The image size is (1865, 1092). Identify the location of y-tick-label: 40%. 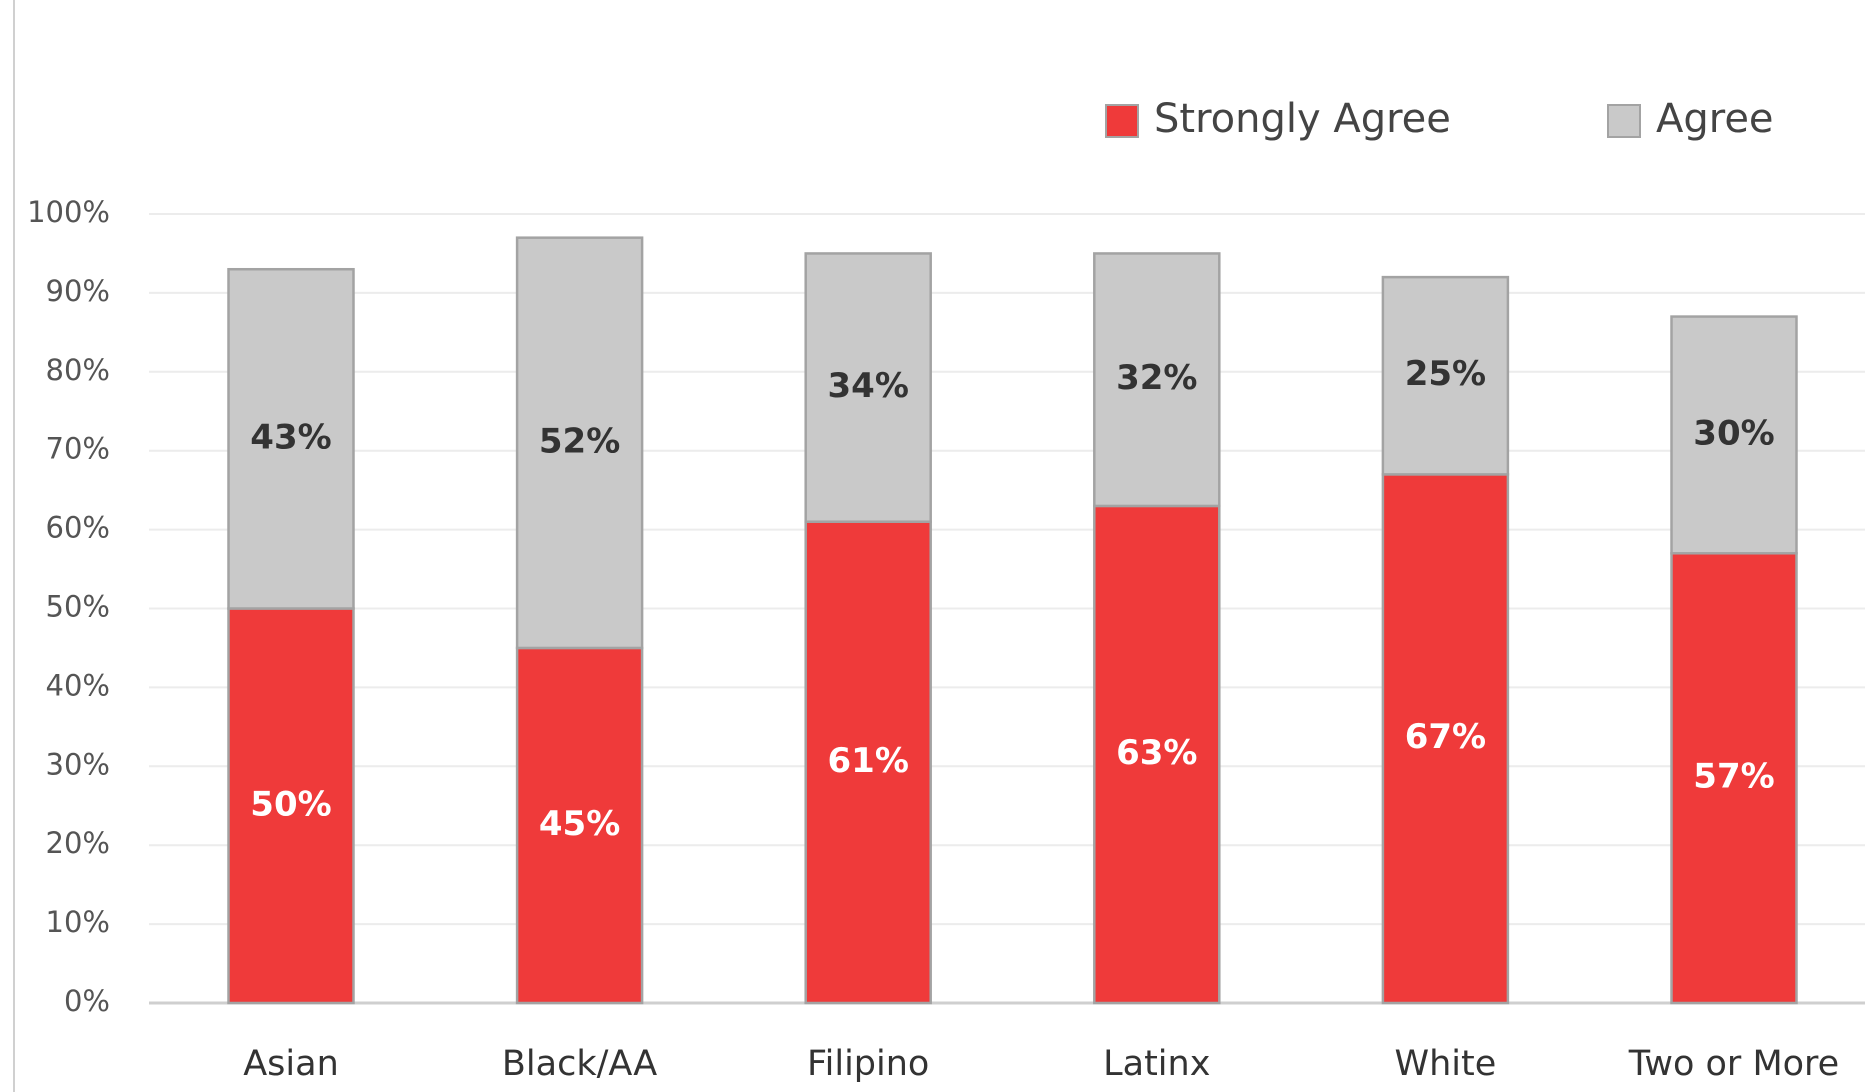
(78, 685).